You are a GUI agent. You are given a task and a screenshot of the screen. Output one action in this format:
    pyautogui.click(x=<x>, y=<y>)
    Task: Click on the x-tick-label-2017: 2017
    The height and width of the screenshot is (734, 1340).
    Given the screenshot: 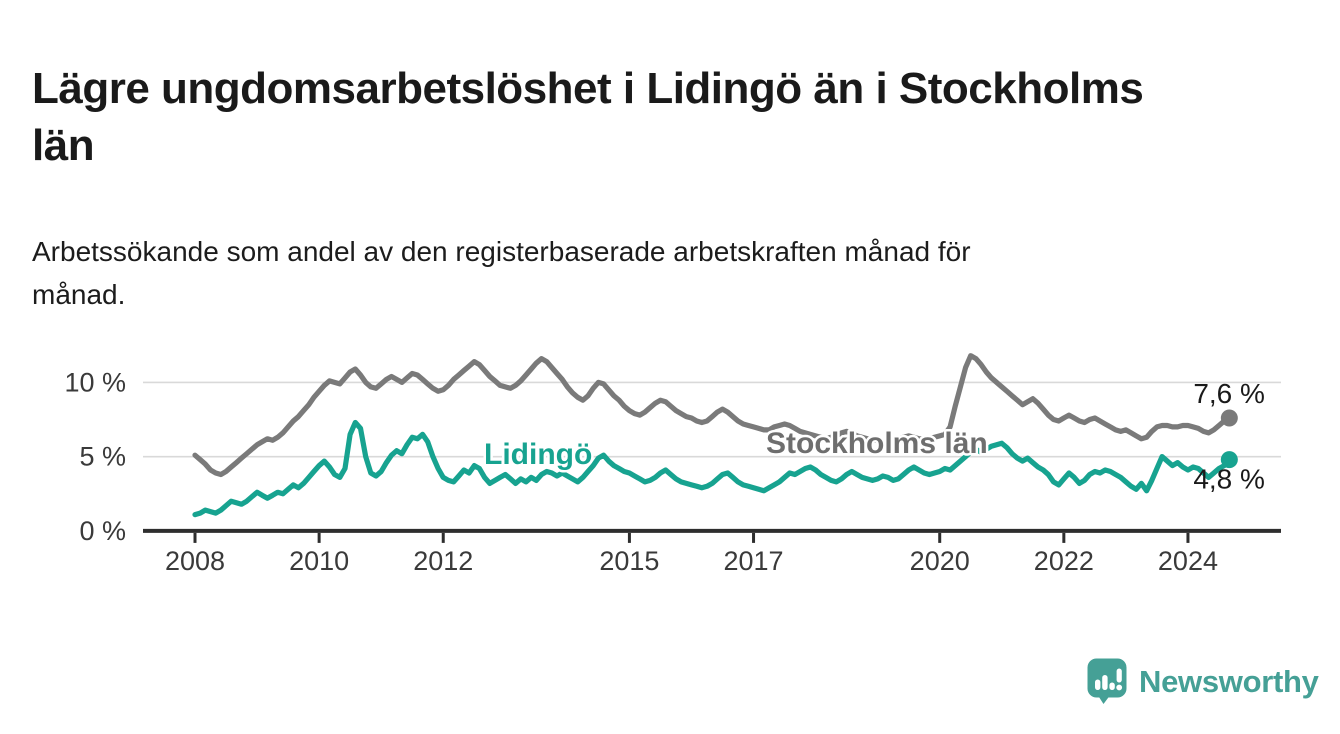 What is the action you would take?
    pyautogui.click(x=754, y=561)
    